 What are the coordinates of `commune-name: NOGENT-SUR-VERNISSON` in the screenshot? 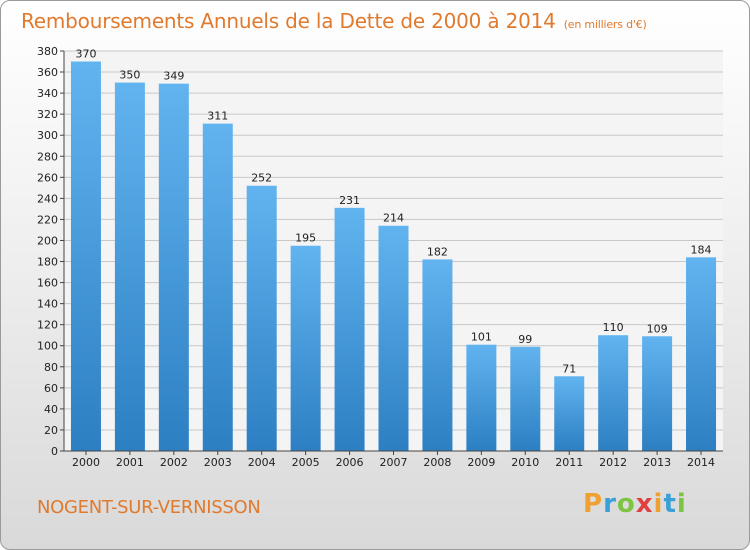 It's located at (149, 507).